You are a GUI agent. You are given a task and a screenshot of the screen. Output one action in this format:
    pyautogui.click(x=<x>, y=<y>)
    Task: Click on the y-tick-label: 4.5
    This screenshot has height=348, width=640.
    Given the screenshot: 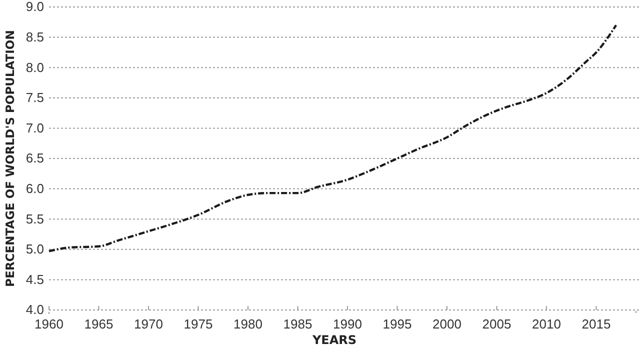 What is the action you would take?
    pyautogui.click(x=35, y=279)
    